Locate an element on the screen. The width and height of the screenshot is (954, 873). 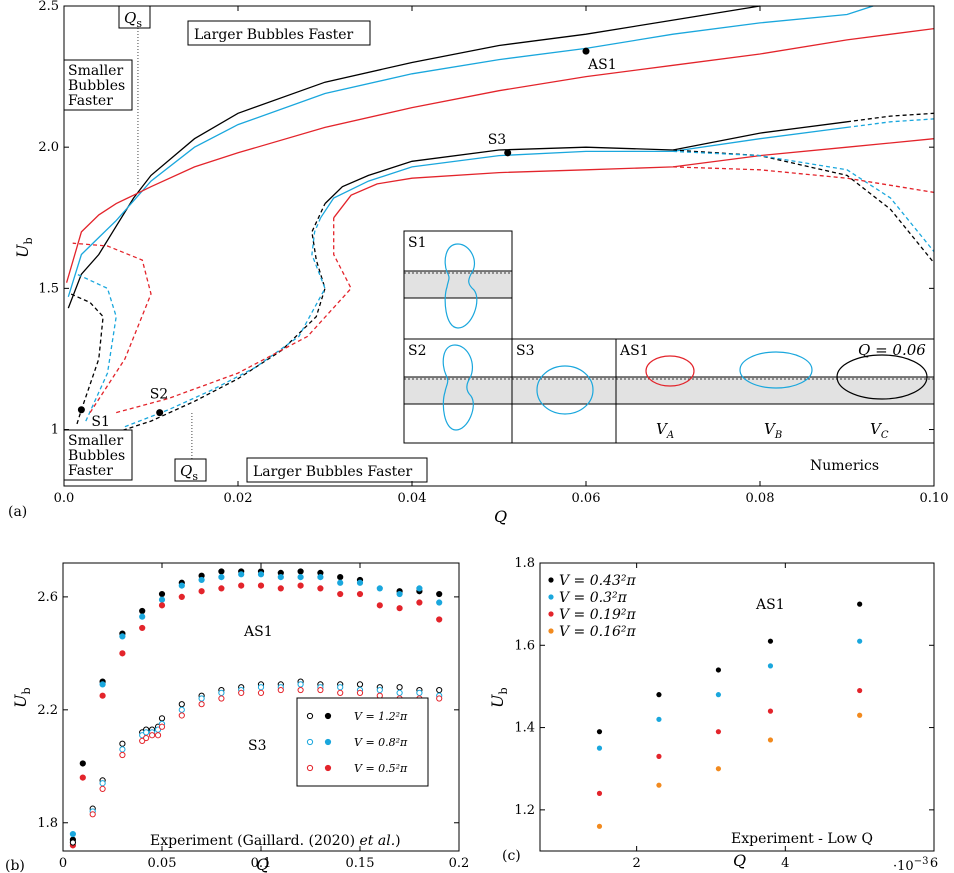
inset-s3: S3 is located at coordinates (564, 391).